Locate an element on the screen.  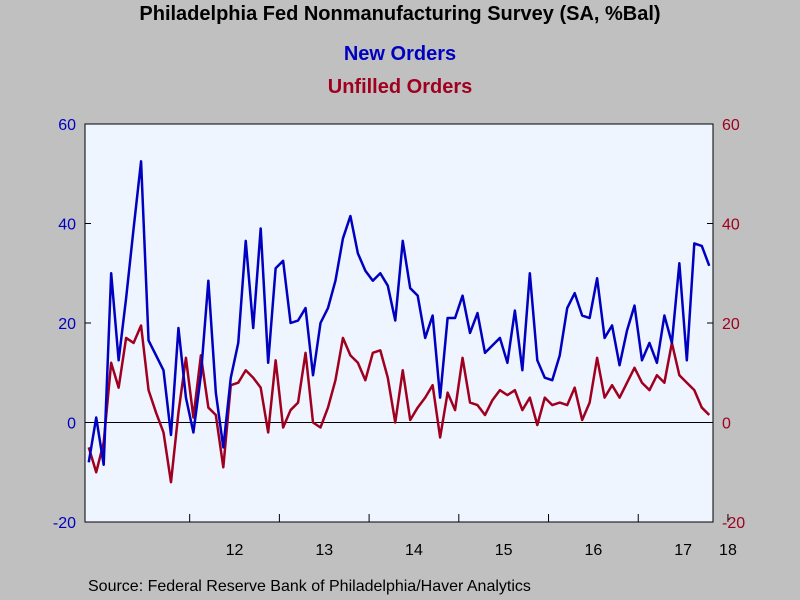
y-tick-label-right: 0 is located at coordinates (726, 424).